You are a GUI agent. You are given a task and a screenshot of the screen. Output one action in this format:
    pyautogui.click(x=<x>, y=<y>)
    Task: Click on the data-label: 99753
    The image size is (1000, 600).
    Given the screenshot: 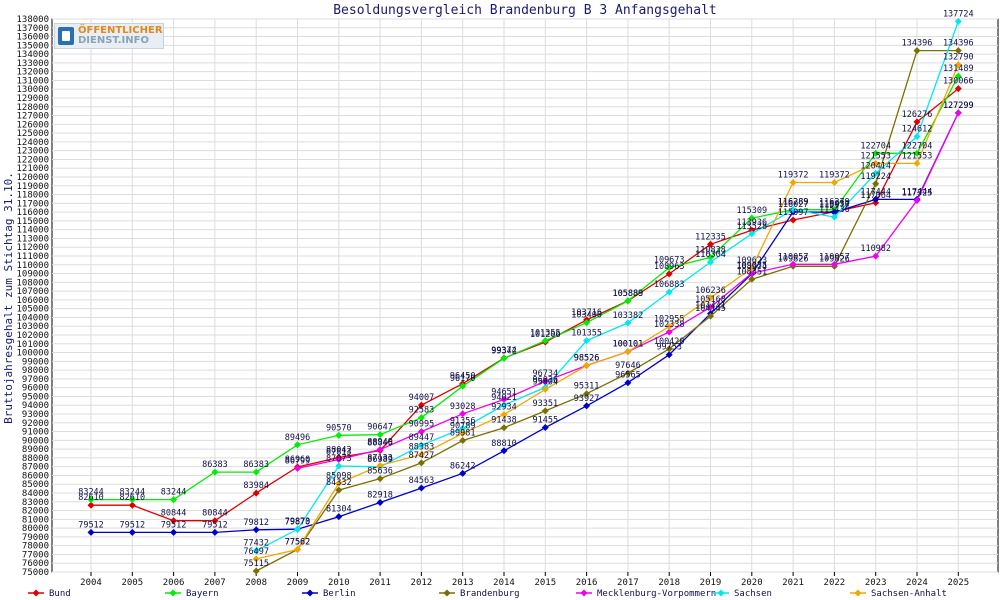 What is the action you would take?
    pyautogui.click(x=669, y=348)
    